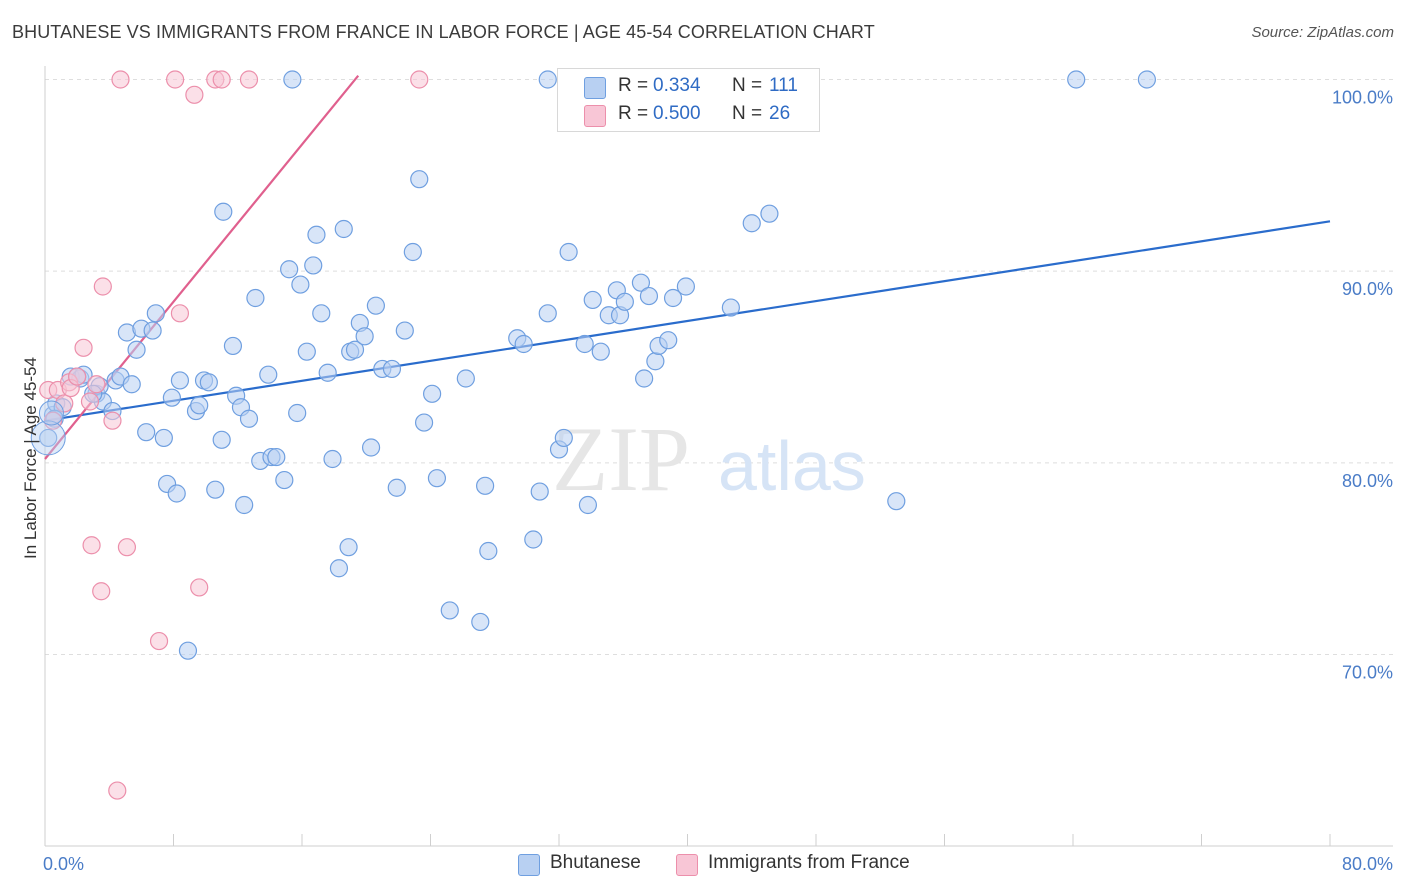 The width and height of the screenshot is (1406, 892). Describe the element at coordinates (783, 85) in the screenshot. I see `n-value: 111` at that location.